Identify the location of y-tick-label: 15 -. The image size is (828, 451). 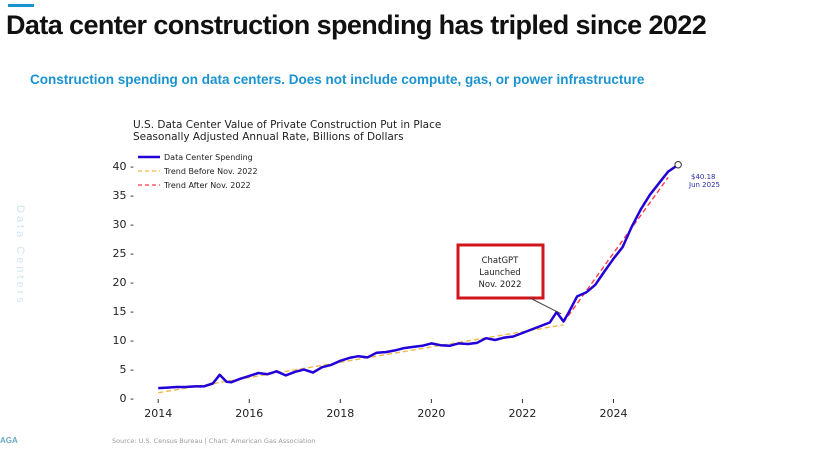
(123, 311).